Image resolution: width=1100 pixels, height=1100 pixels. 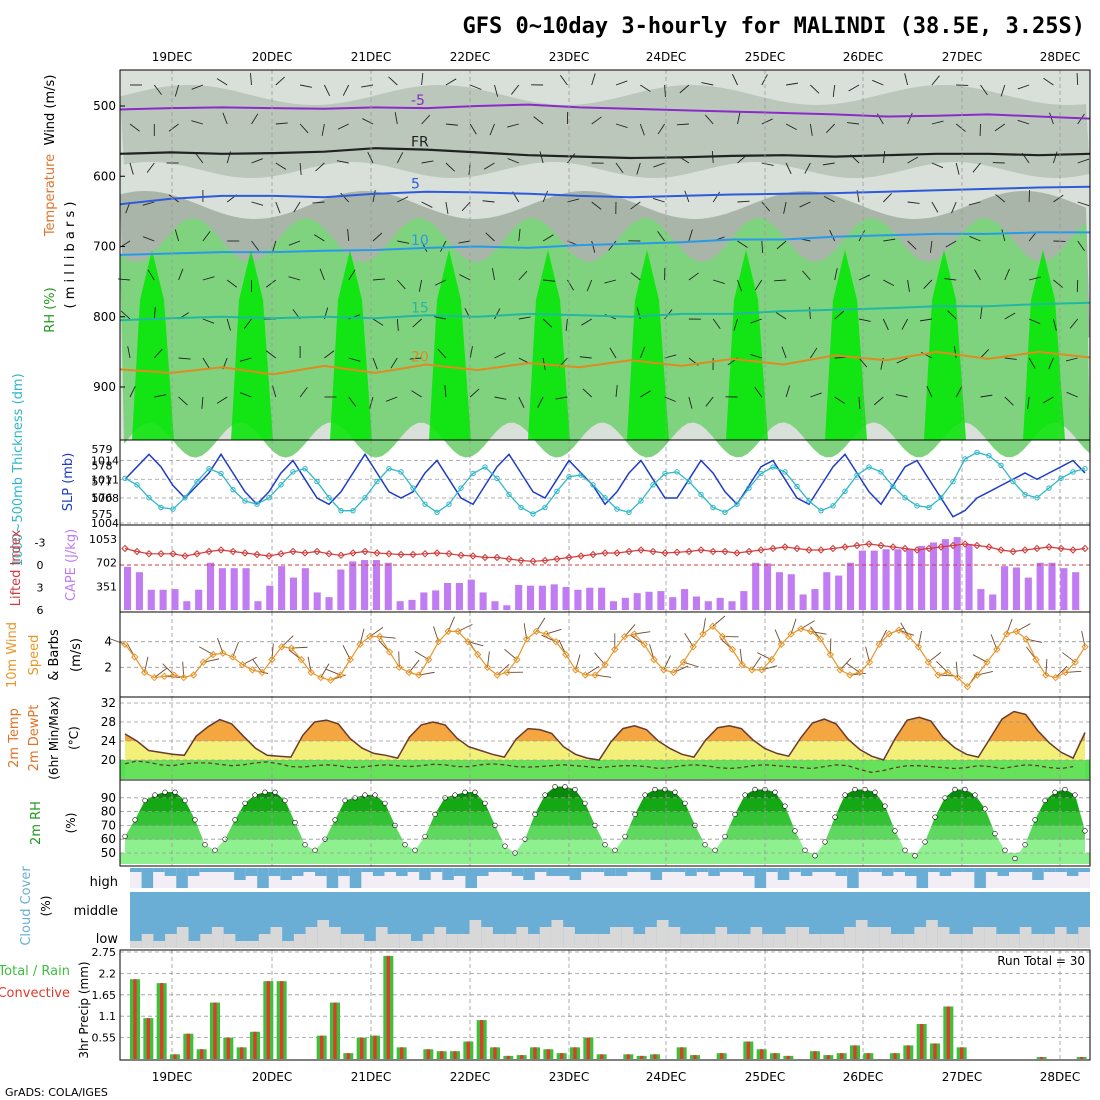 What do you see at coordinates (108, 741) in the screenshot?
I see `temp-tick: 24` at bounding box center [108, 741].